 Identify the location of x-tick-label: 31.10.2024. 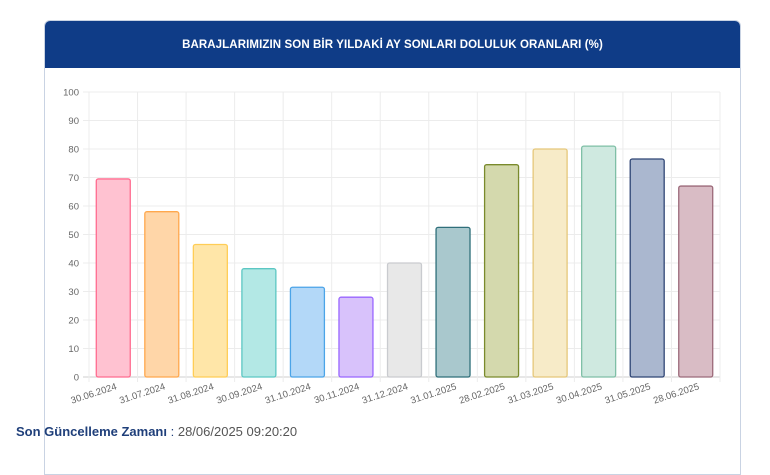
(288, 393).